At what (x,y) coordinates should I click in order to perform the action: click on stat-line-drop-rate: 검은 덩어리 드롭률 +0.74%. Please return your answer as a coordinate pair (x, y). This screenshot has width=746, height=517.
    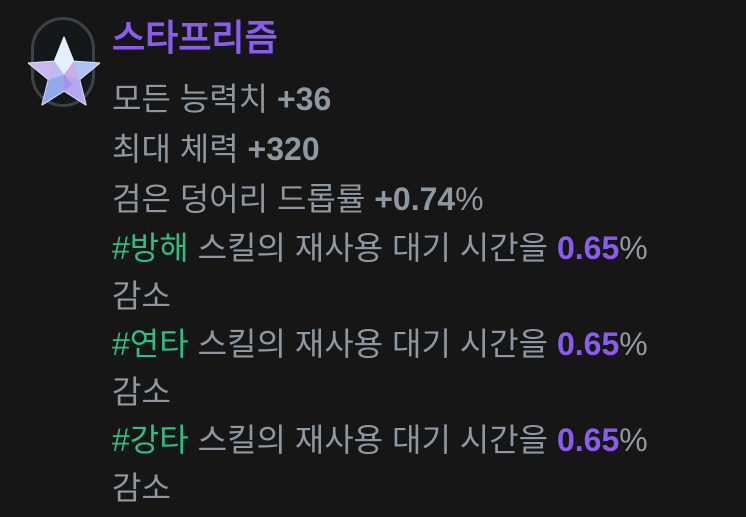
    Looking at the image, I should click on (422, 199).